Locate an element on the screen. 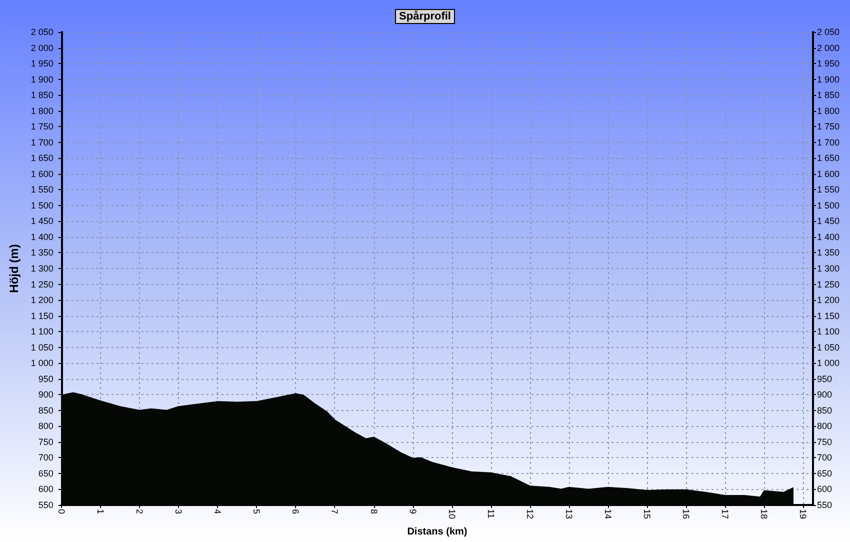 Image resolution: width=850 pixels, height=542 pixels. y-tick-label: 1 900 is located at coordinates (42, 79).